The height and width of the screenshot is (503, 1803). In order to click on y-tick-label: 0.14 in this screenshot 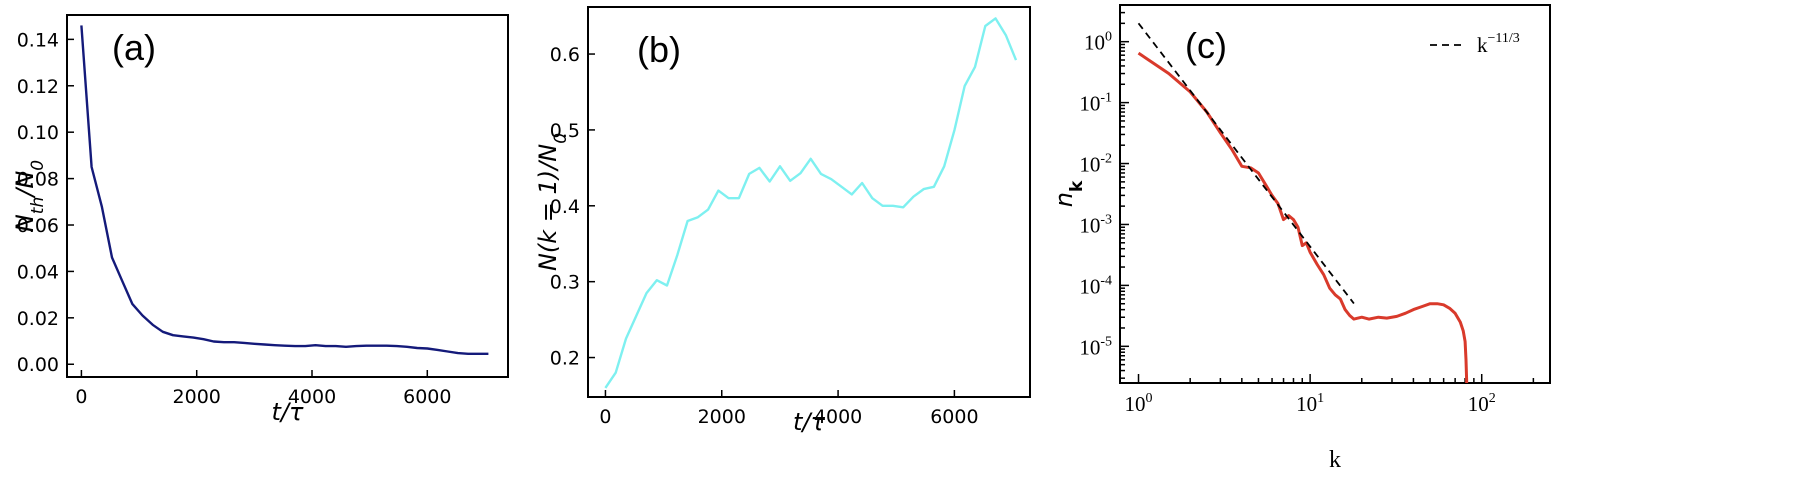, I will do `click(38, 40)`.